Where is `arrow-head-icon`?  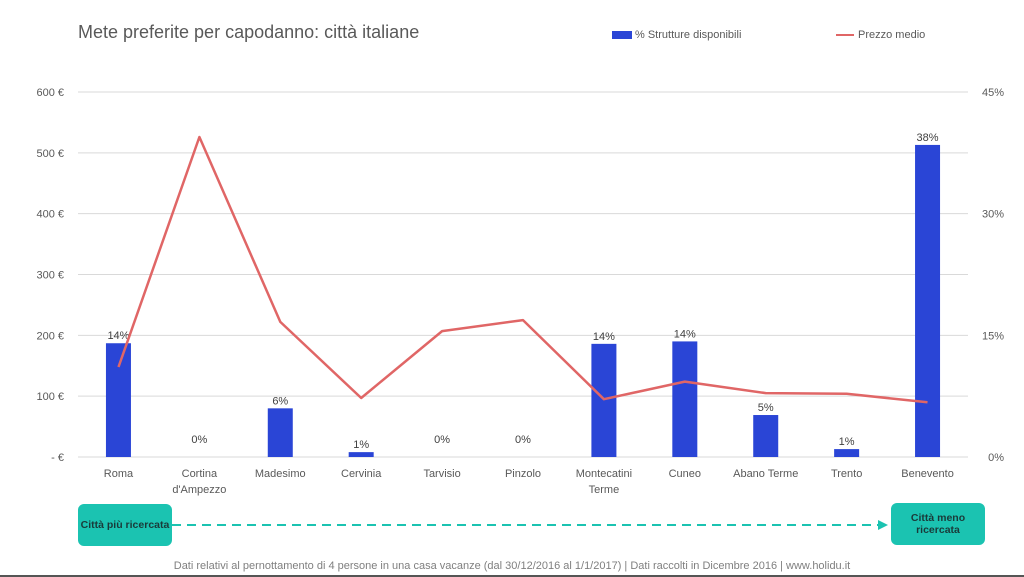
arrow-head-icon is located at coordinates (883, 525).